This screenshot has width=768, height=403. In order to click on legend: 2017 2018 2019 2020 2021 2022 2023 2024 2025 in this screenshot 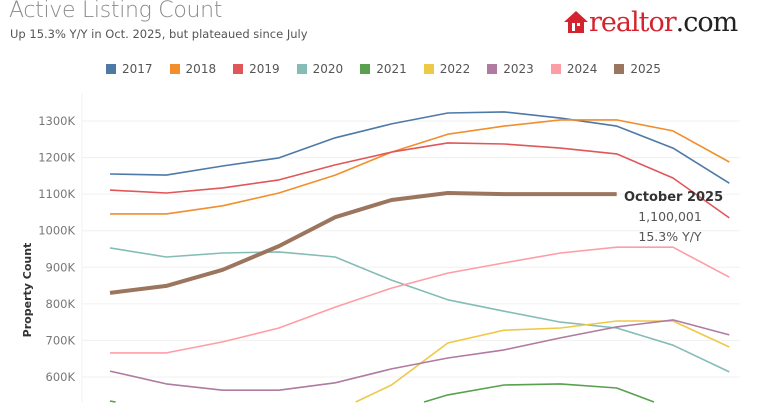, I will do `click(392, 69)`.